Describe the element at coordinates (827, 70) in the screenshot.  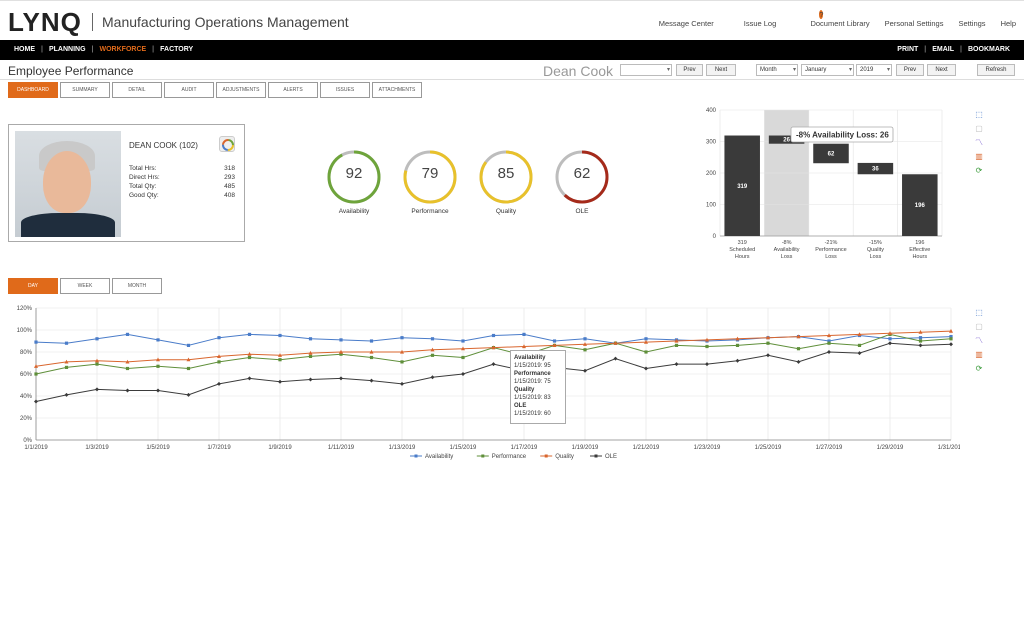
I see `month-select: January` at that location.